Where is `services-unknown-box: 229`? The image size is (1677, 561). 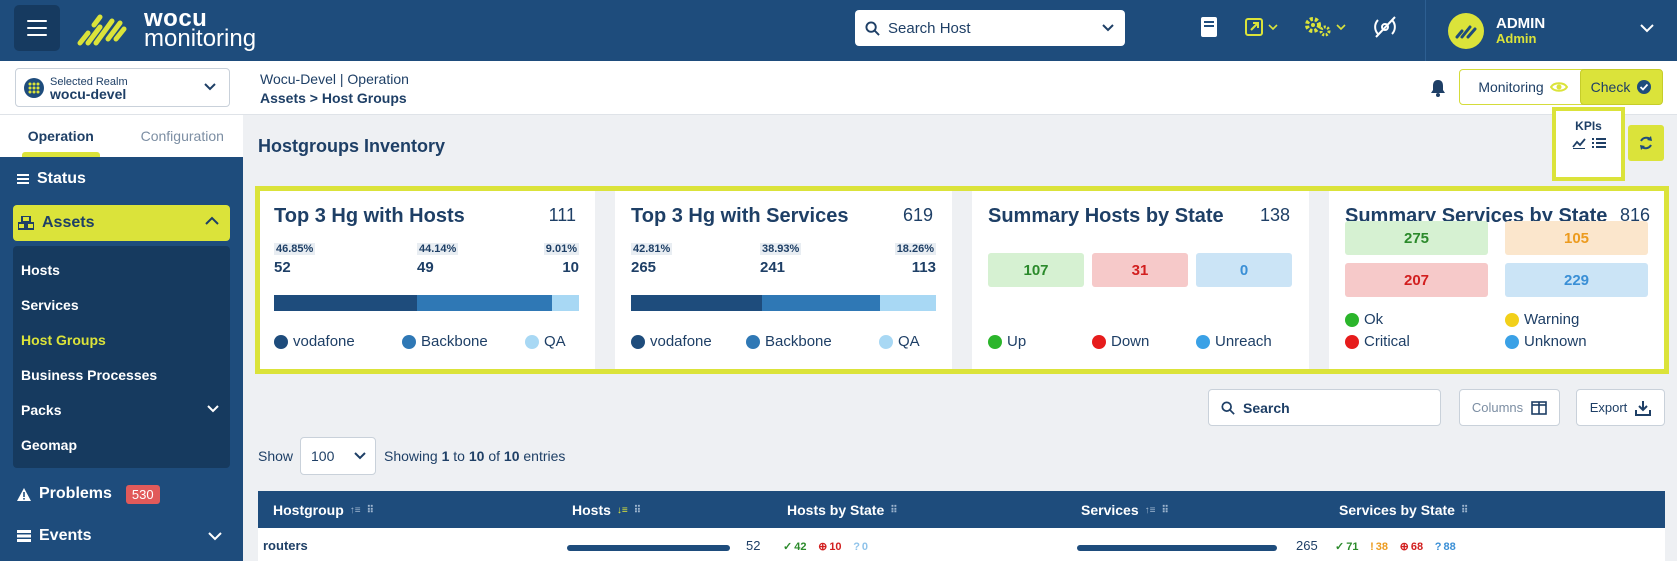 services-unknown-box: 229 is located at coordinates (1576, 280).